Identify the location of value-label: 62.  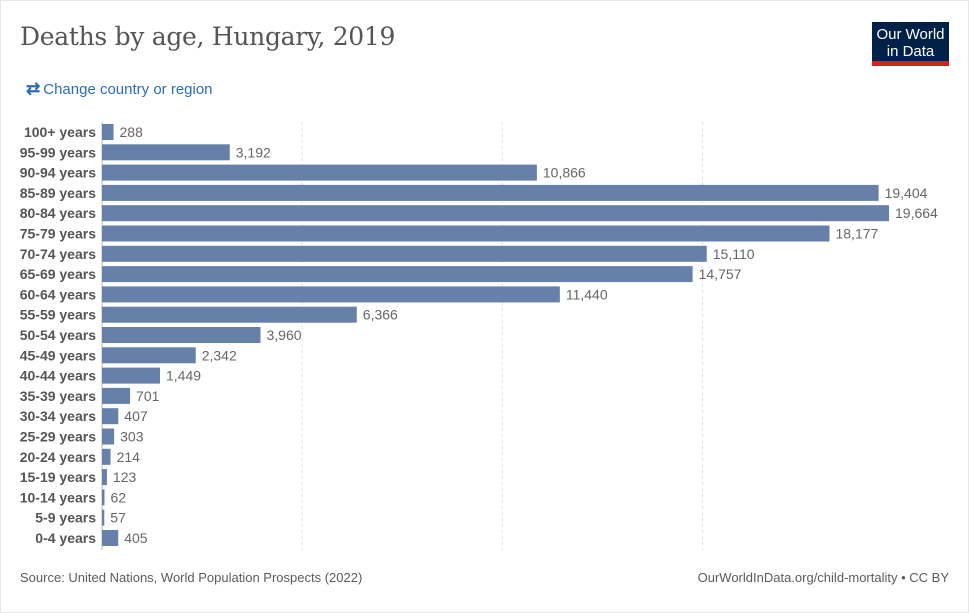
(118, 497).